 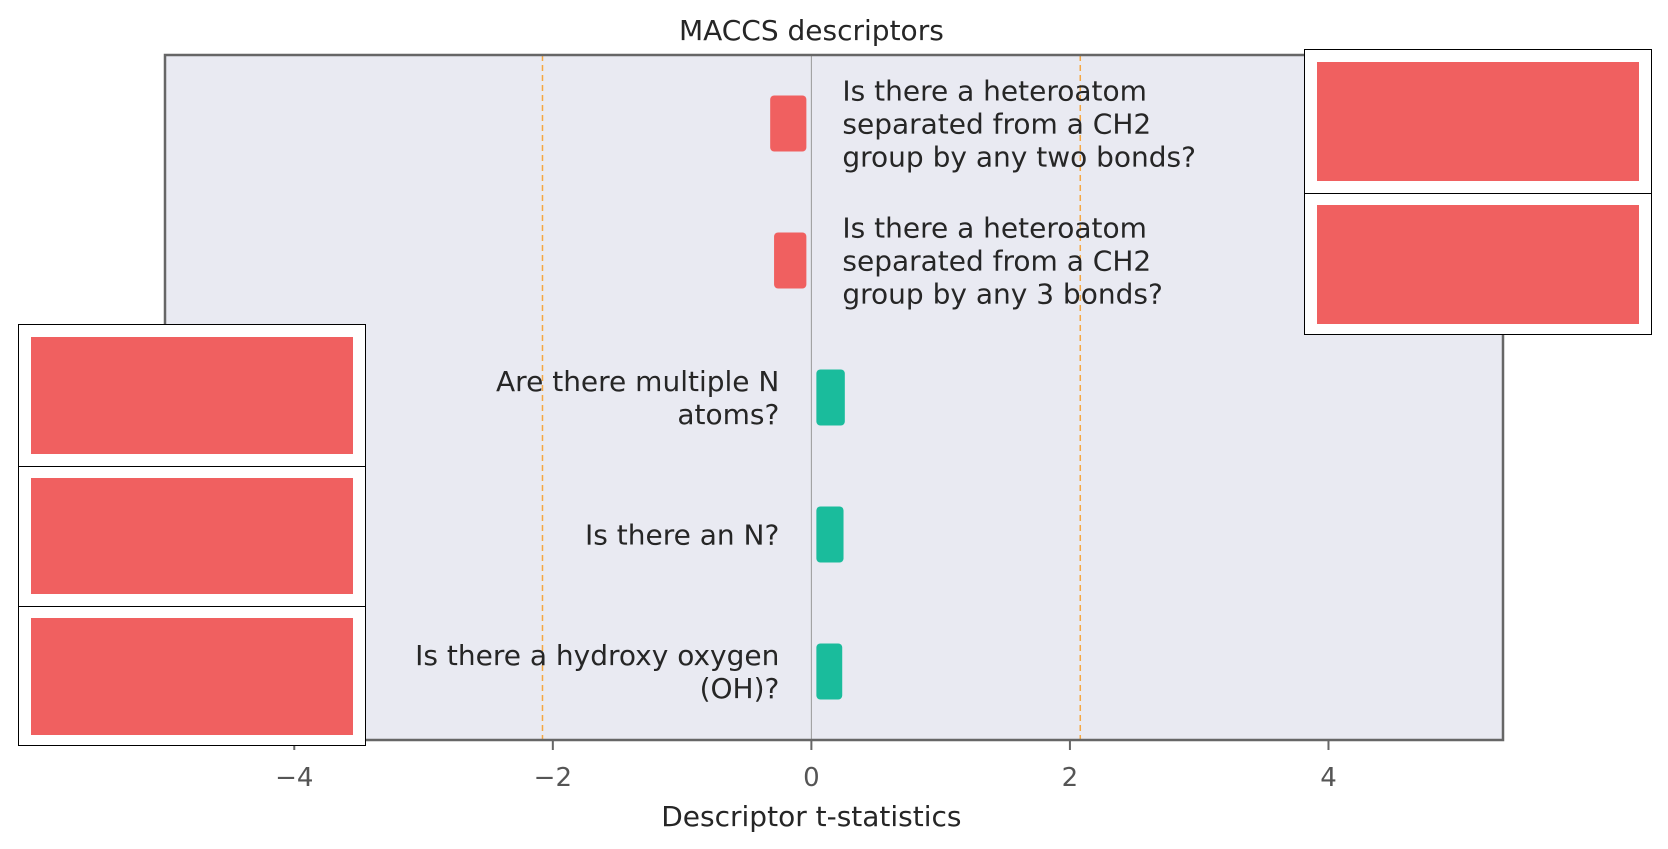 I want to click on inset-image-bottom-left, so click(x=192, y=535).